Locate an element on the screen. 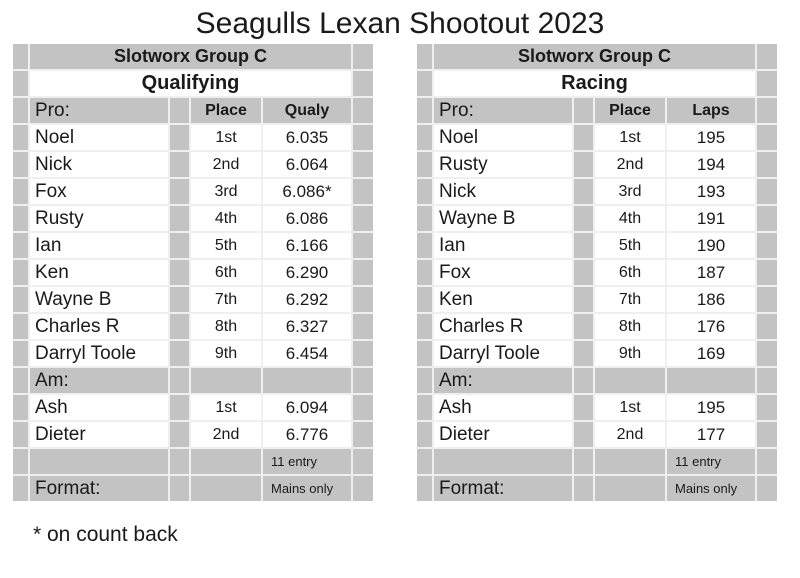 The width and height of the screenshot is (800, 578). place-cell: 7th is located at coordinates (630, 299).